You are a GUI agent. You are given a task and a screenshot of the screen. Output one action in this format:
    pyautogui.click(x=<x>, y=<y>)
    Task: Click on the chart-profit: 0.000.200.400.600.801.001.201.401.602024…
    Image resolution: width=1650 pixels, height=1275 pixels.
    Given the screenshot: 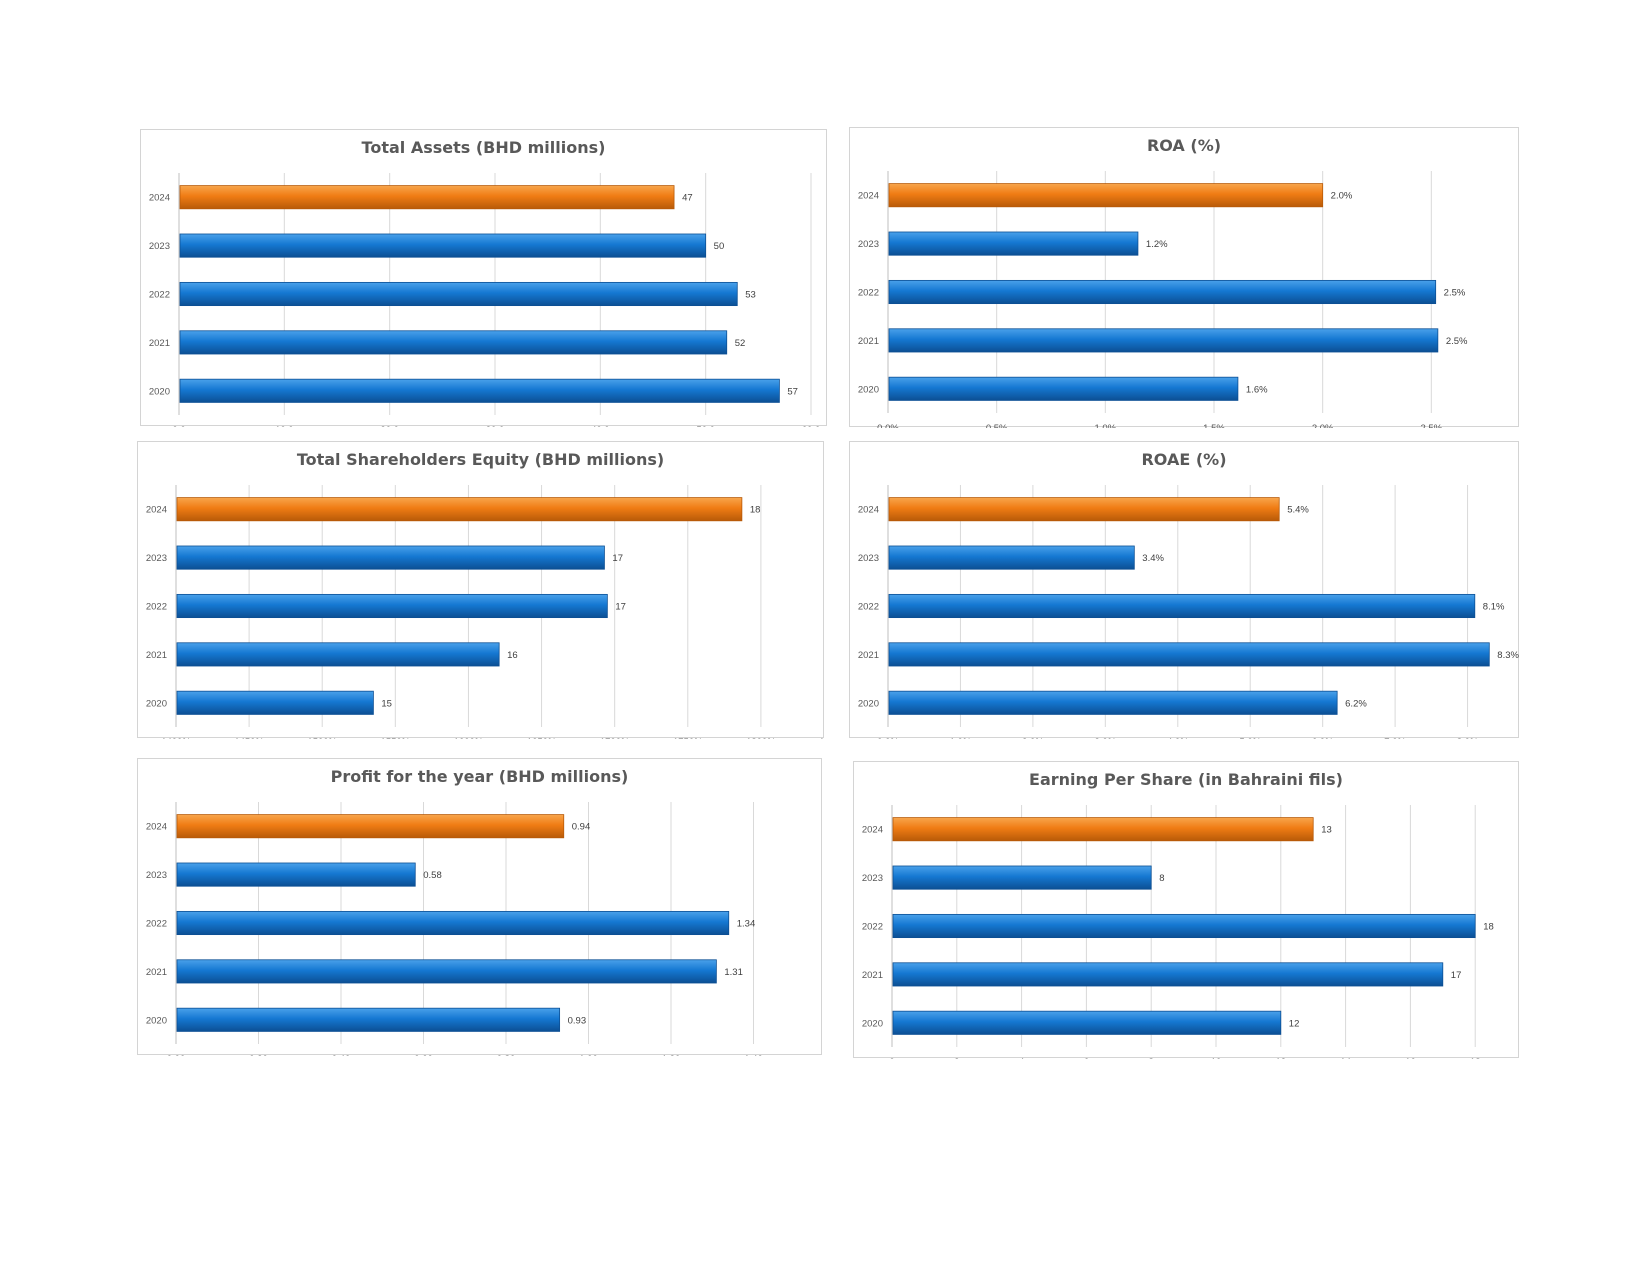 What is the action you would take?
    pyautogui.click(x=479, y=907)
    